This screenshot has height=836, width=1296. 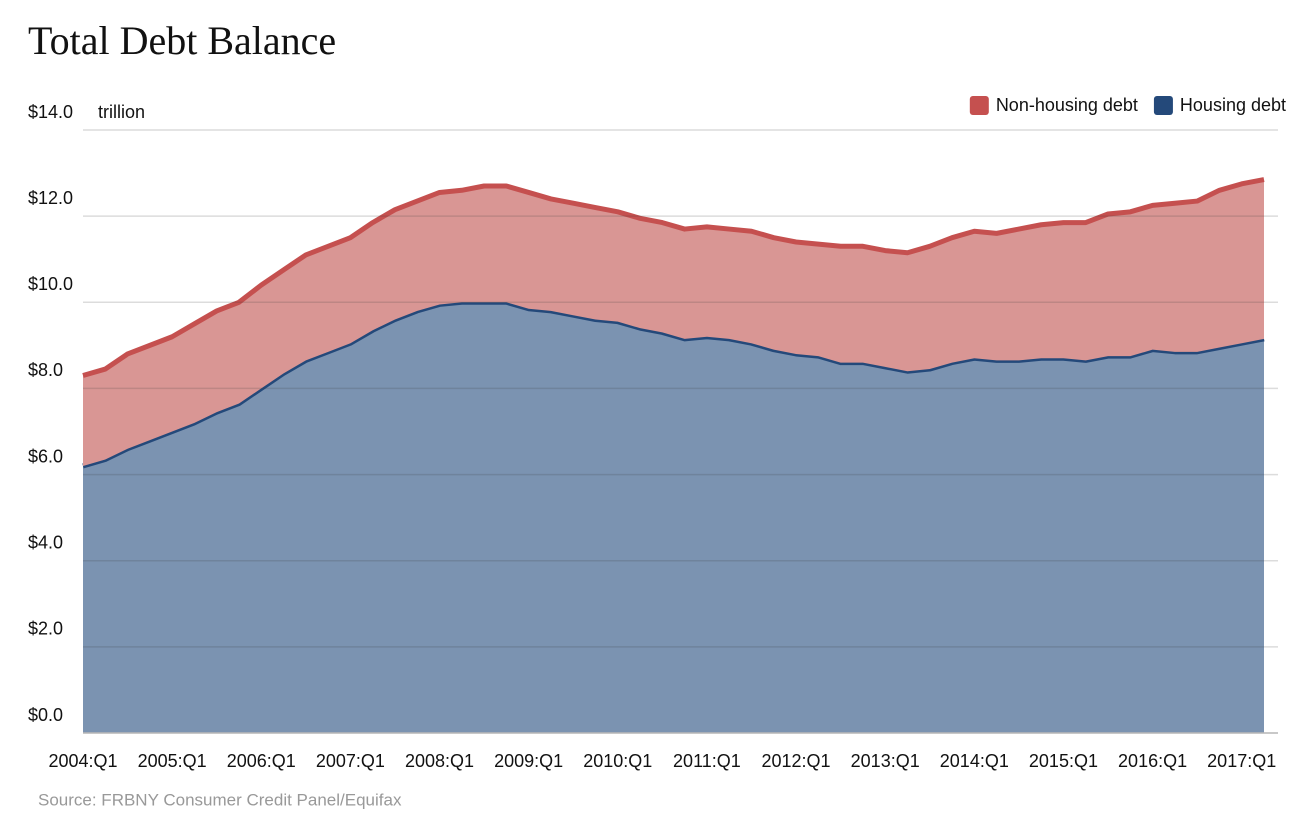 What do you see at coordinates (1233, 105) in the screenshot?
I see `legend-label: Housing debt` at bounding box center [1233, 105].